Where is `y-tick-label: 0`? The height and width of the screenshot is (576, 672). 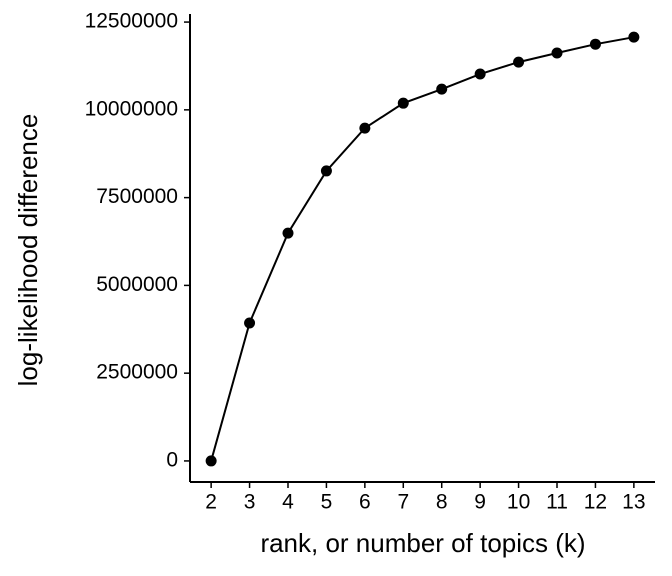
y-tick-label: 0 is located at coordinates (172, 459).